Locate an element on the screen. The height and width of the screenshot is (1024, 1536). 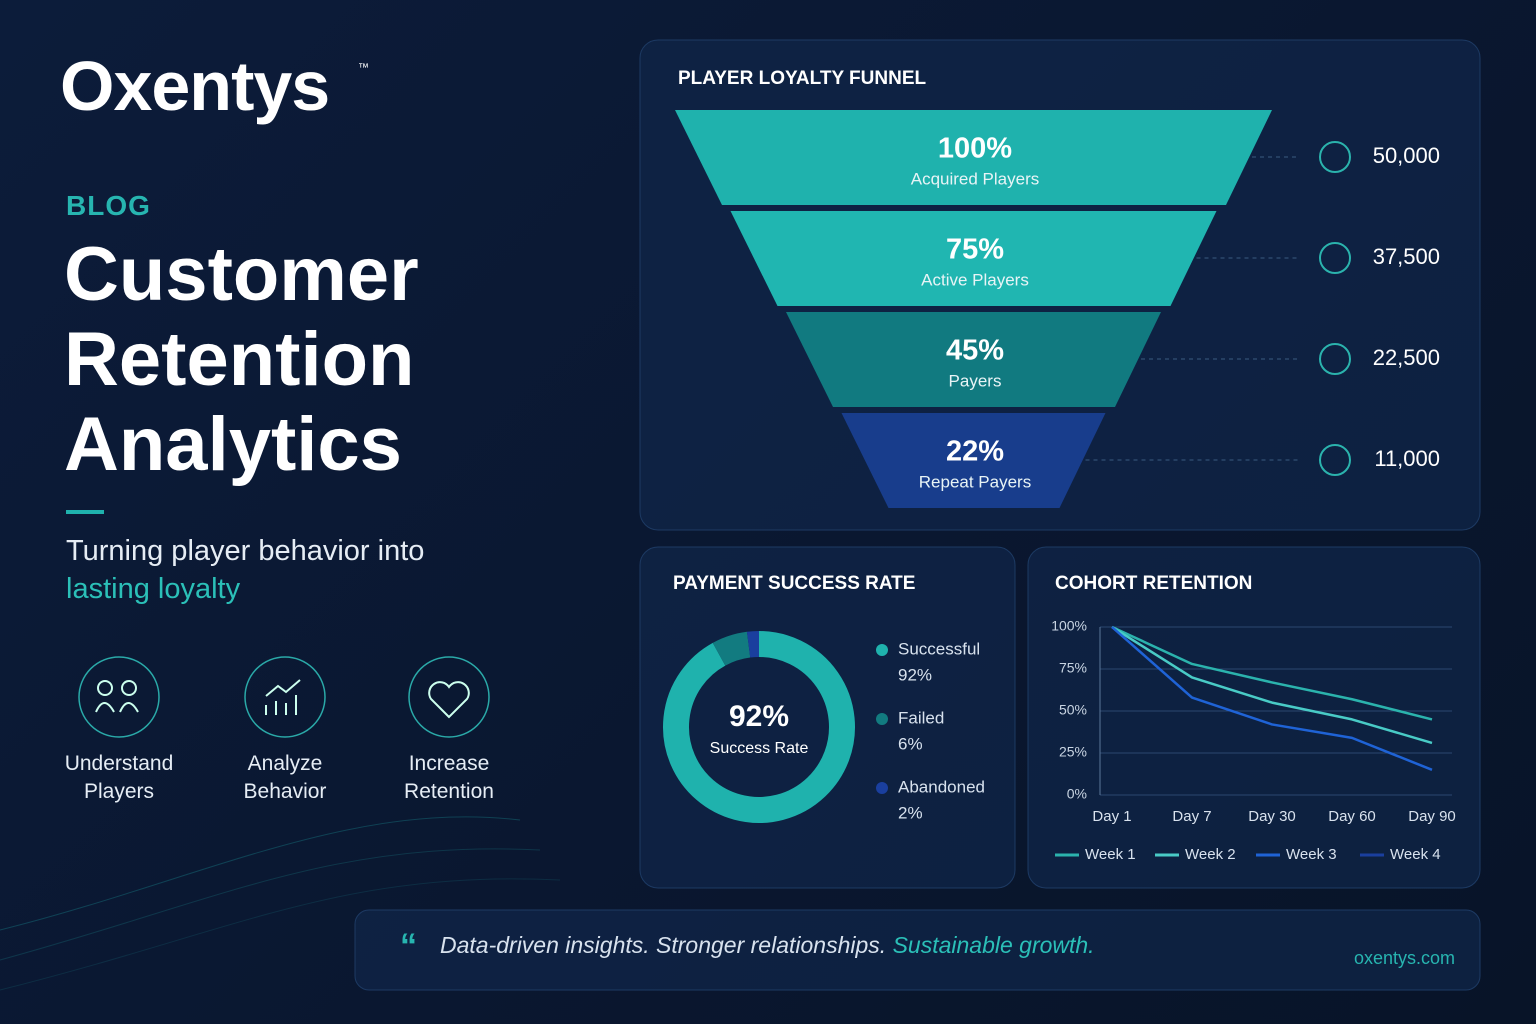
y-tick-label: 100% is located at coordinates (1069, 626).